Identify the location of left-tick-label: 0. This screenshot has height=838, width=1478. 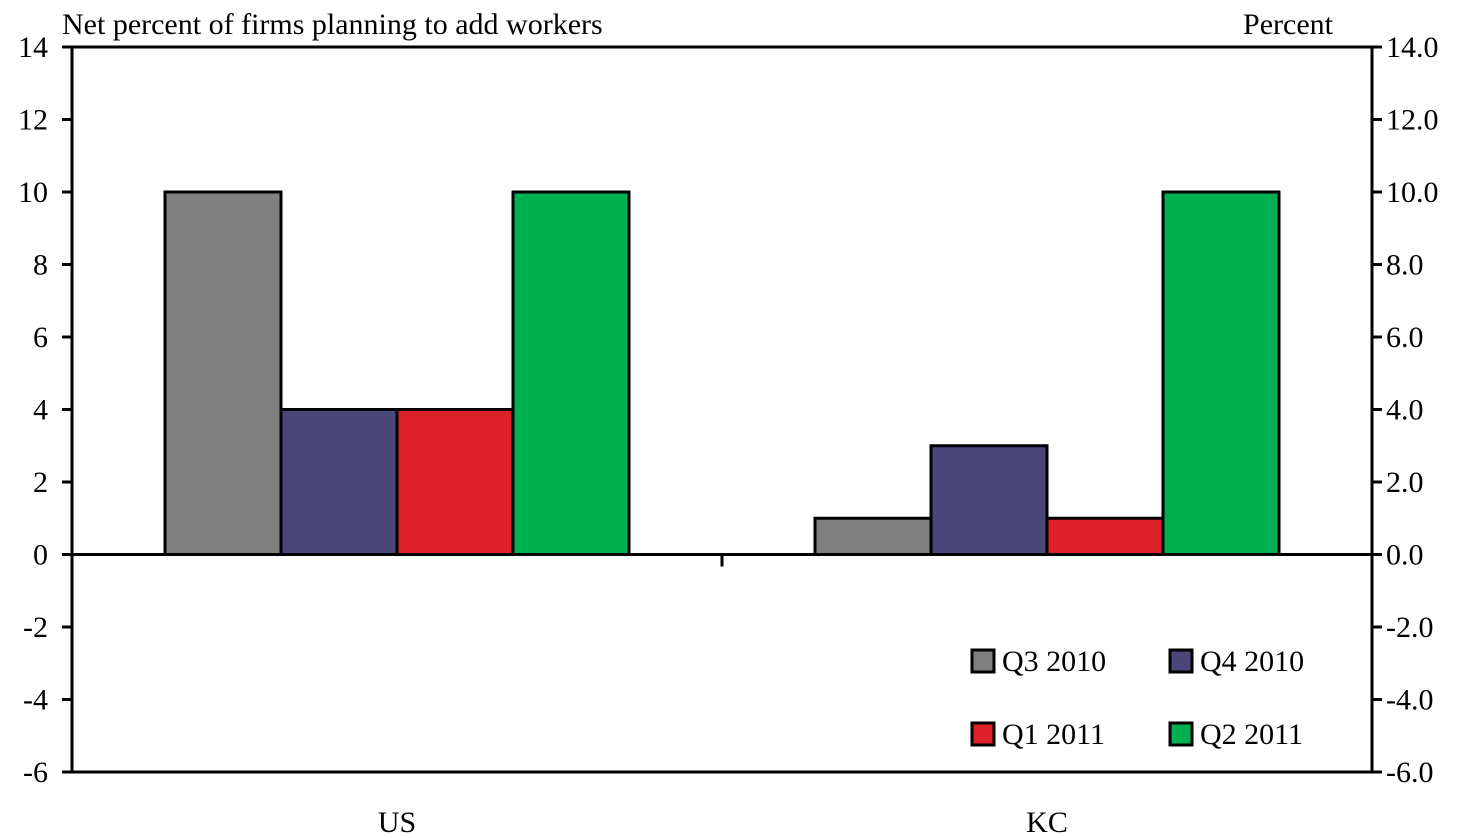
(40, 555).